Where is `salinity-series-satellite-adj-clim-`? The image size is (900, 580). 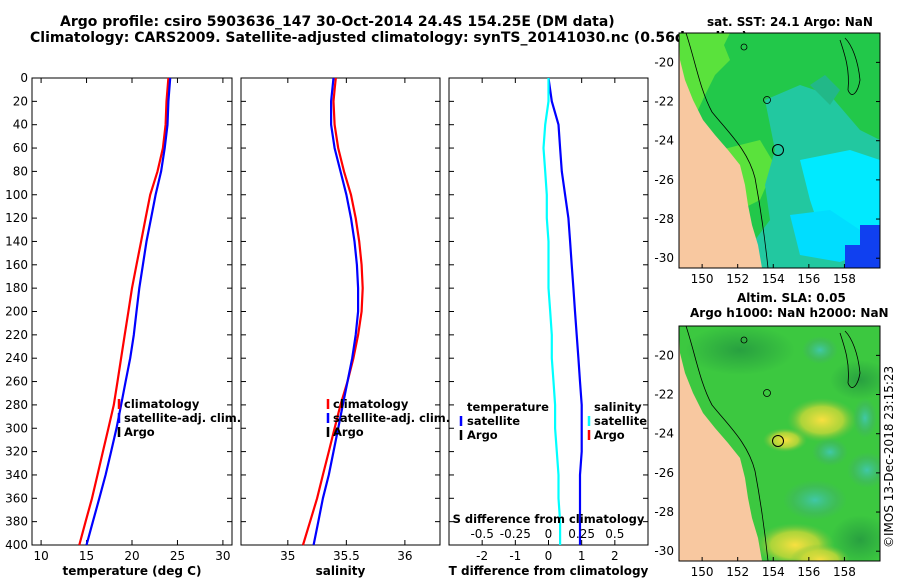 salinity-series-satellite-adj-clim- is located at coordinates (336, 311).